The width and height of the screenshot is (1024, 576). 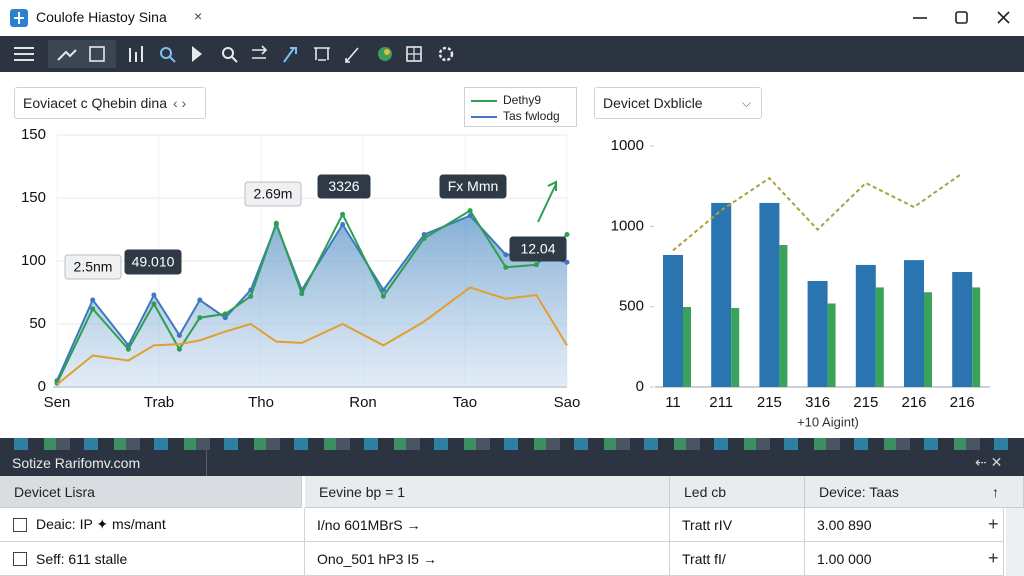 What do you see at coordinates (101, 524) in the screenshot?
I see `cell-text: Deaic: IP ✦ ms/mant` at bounding box center [101, 524].